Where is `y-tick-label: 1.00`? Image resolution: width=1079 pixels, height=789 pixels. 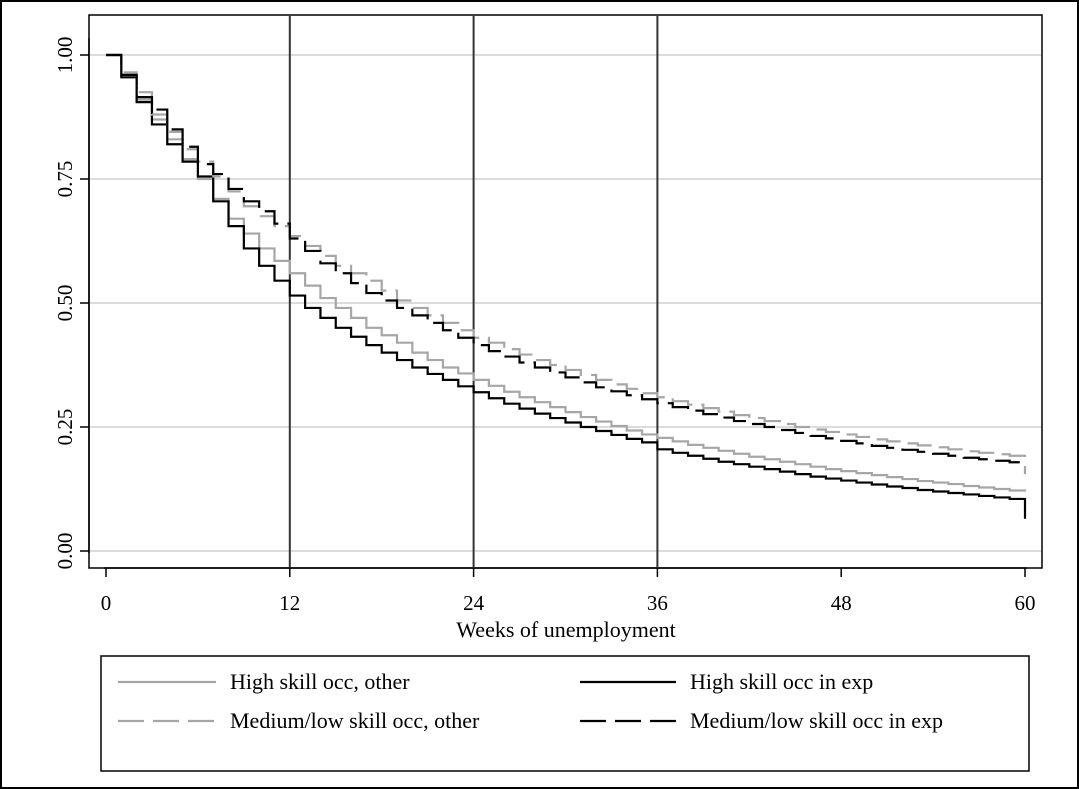 y-tick-label: 1.00 is located at coordinates (65, 55).